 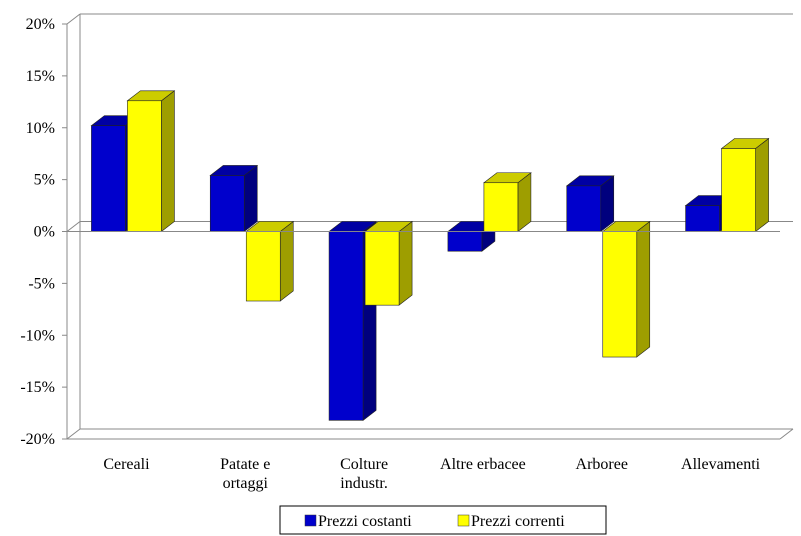 What do you see at coordinates (40, 24) in the screenshot?
I see `y-tick-label: 20%` at bounding box center [40, 24].